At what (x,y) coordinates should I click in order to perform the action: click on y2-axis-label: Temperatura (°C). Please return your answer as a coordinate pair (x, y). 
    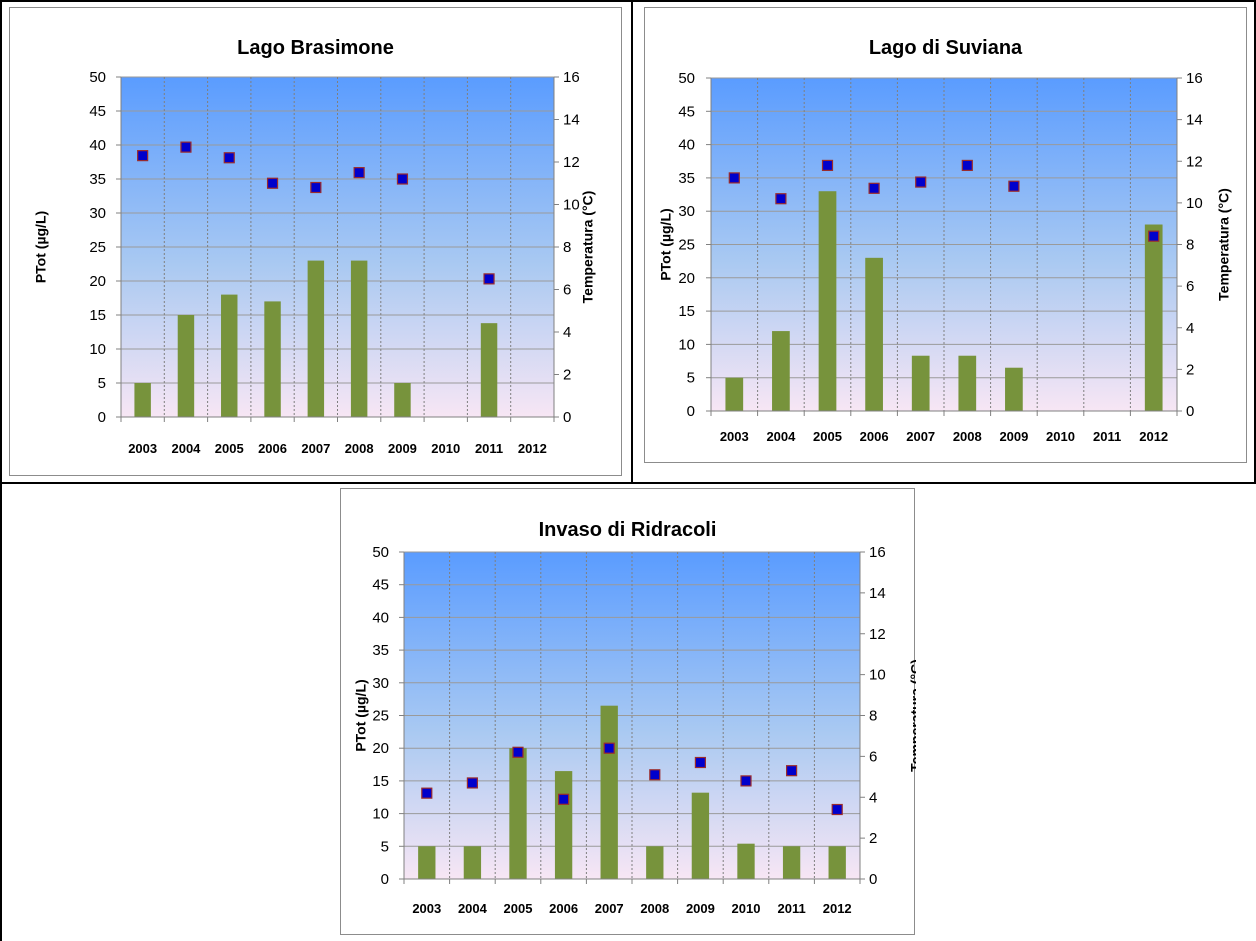
    Looking at the image, I should click on (588, 247).